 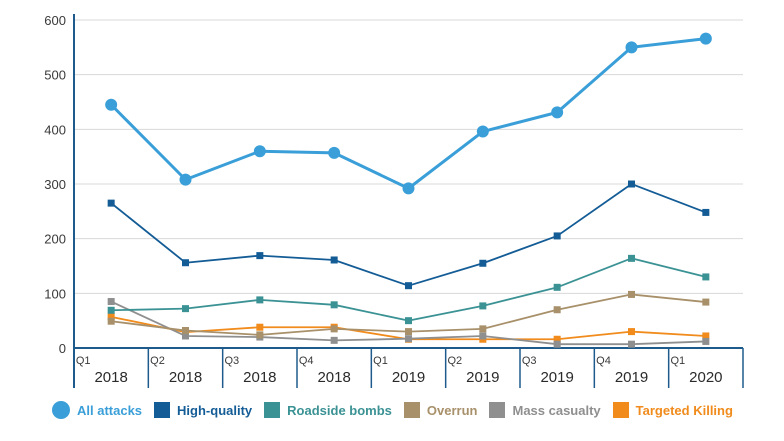 I want to click on y-tick-label: 200, so click(x=55, y=239).